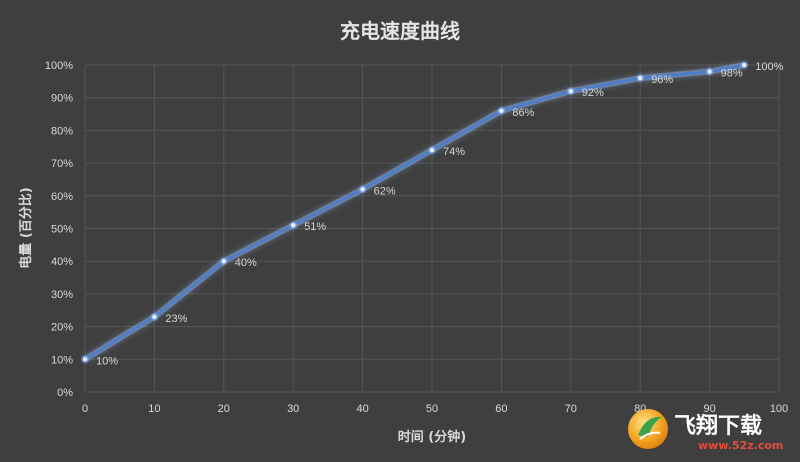 This screenshot has width=800, height=462. I want to click on data-label: 23%, so click(176, 319).